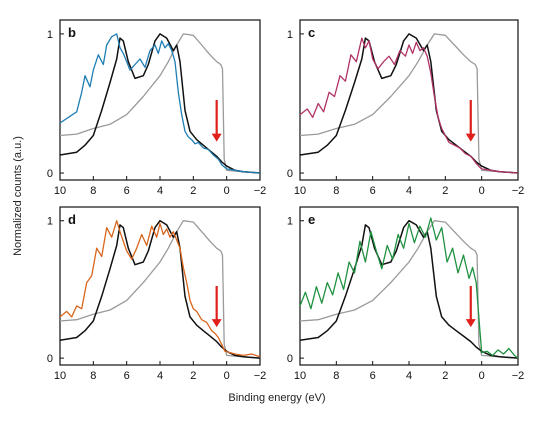 This screenshot has width=554, height=421. What do you see at coordinates (311, 219) in the screenshot?
I see `panel-letter: e` at bounding box center [311, 219].